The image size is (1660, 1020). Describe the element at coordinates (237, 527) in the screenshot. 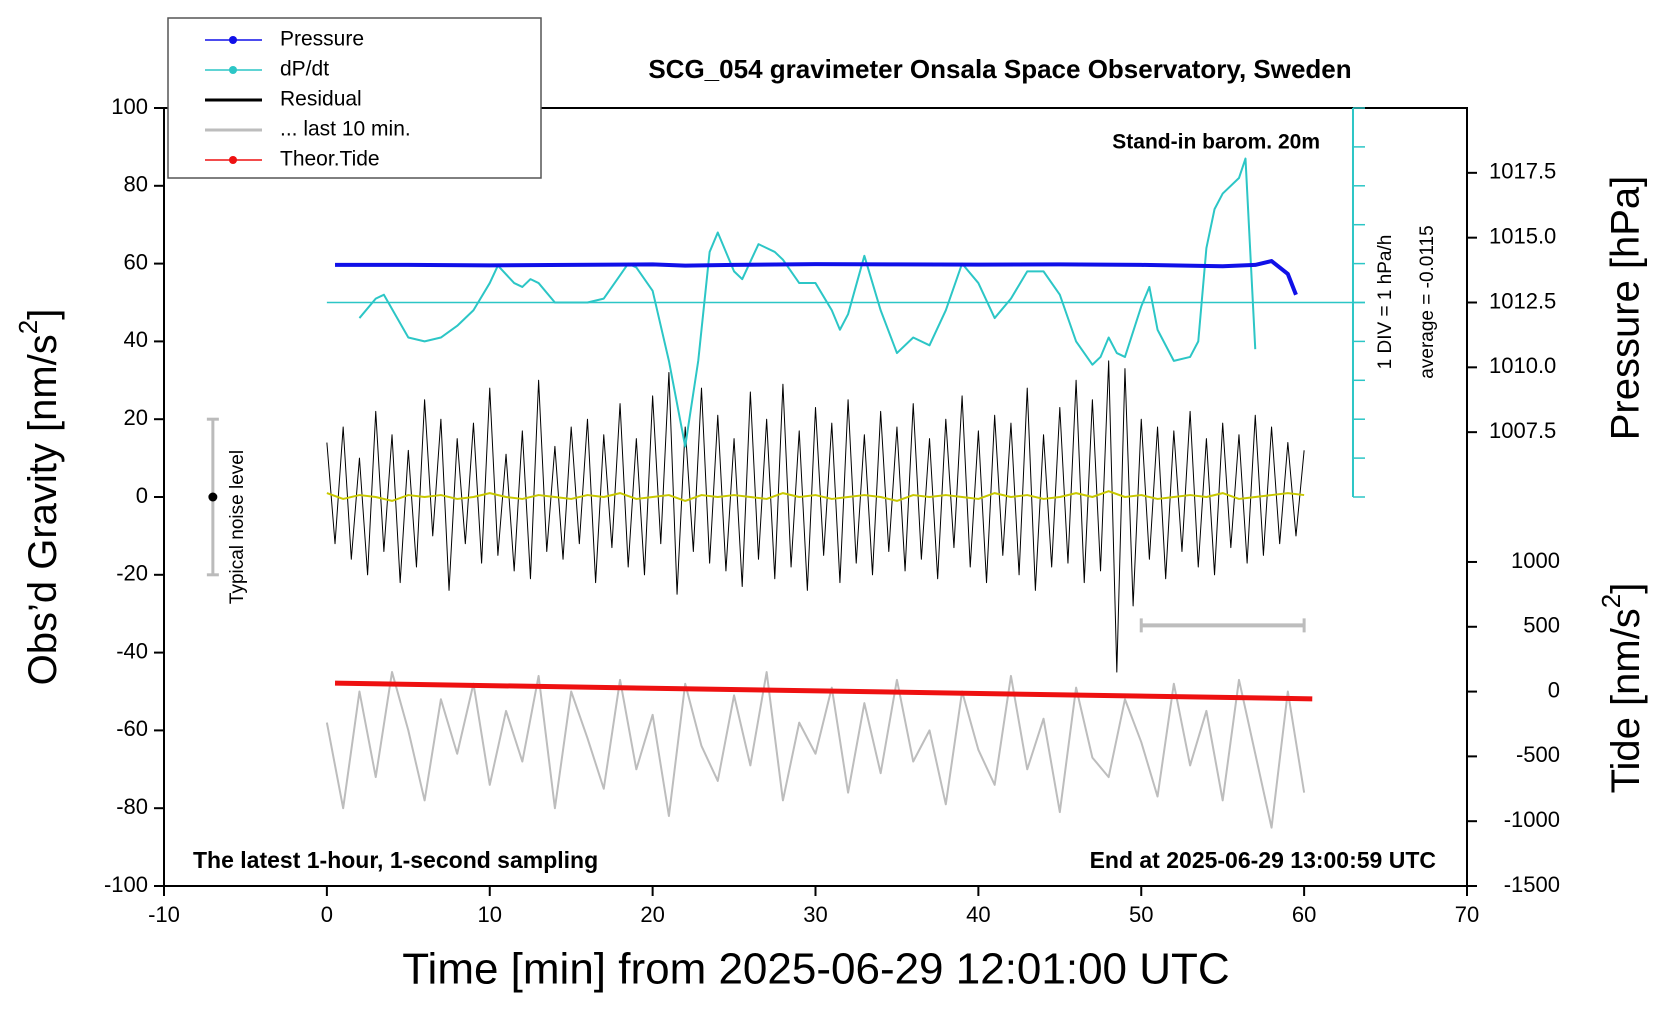

I see `noise-label: Typical noise level` at that location.